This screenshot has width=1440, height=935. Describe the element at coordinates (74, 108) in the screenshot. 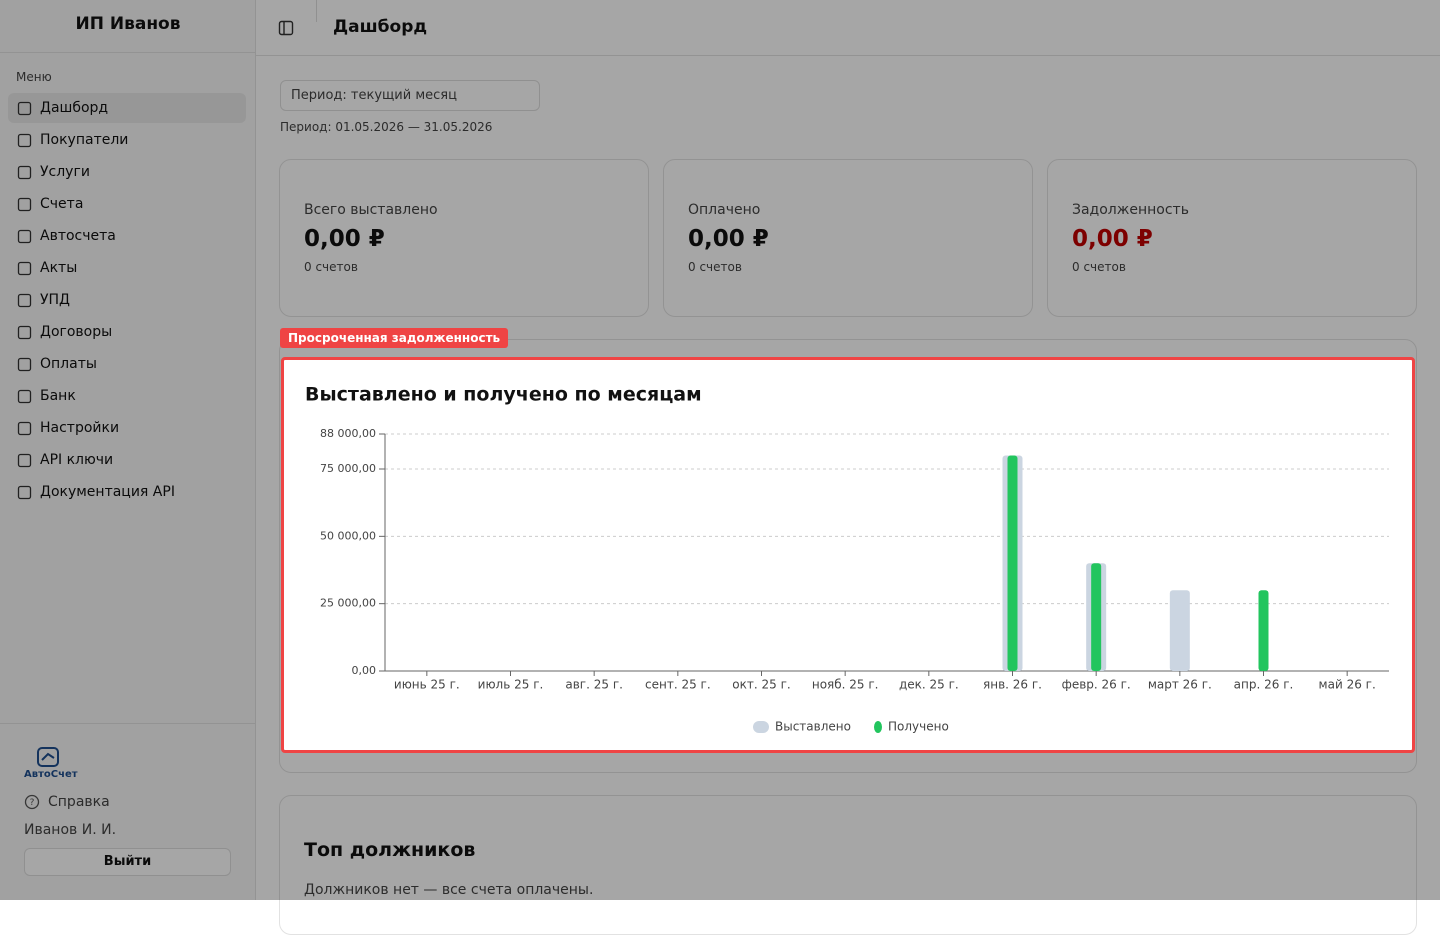

I see `menu-item-label: Дашборд` at that location.